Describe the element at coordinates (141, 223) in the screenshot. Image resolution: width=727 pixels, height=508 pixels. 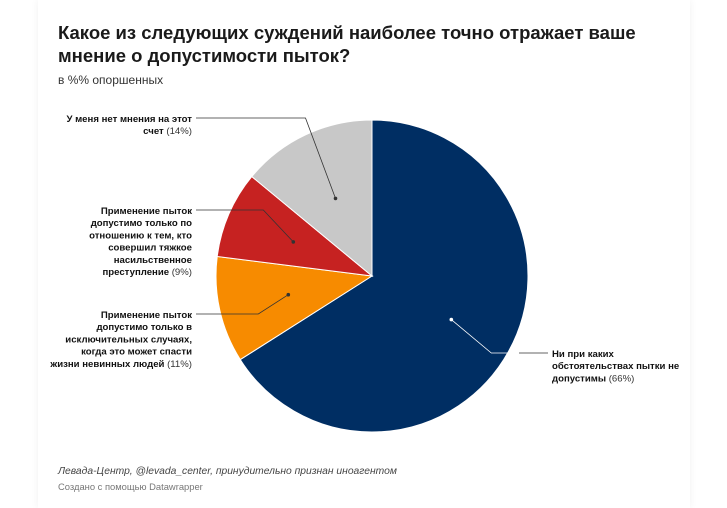
I see `slice-label-line: допустимо только по` at that location.